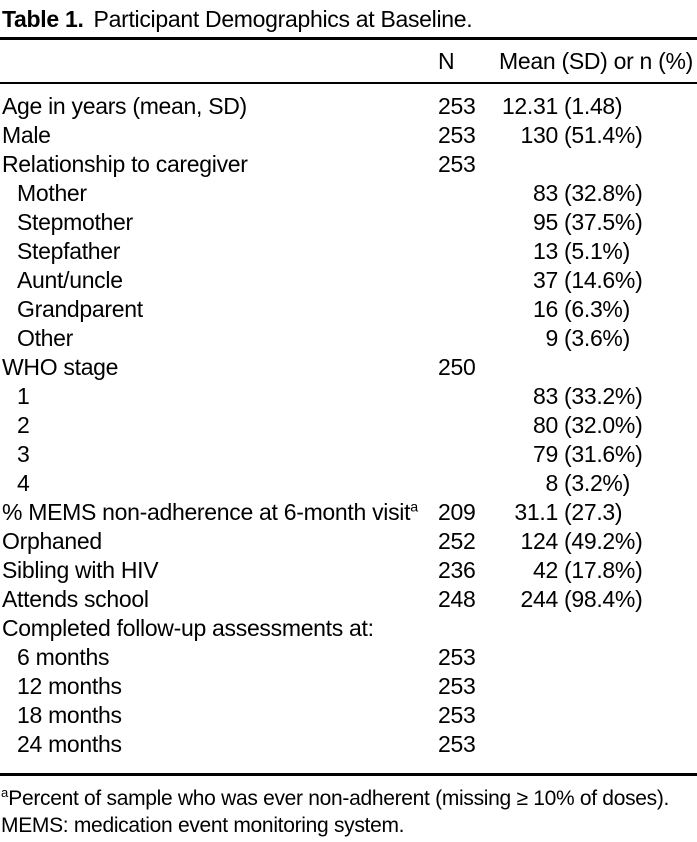  I want to click on row-label: 1, so click(23, 396).